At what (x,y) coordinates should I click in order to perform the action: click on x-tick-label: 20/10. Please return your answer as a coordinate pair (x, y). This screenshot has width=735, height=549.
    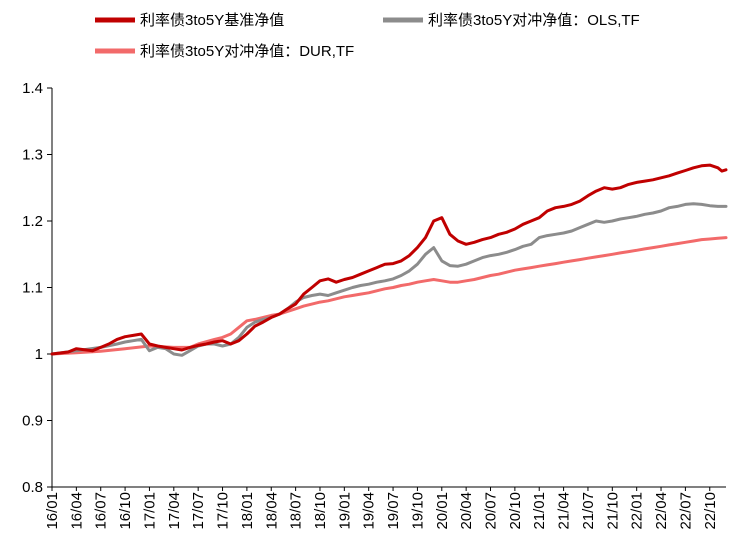
    Looking at the image, I should click on (515, 511).